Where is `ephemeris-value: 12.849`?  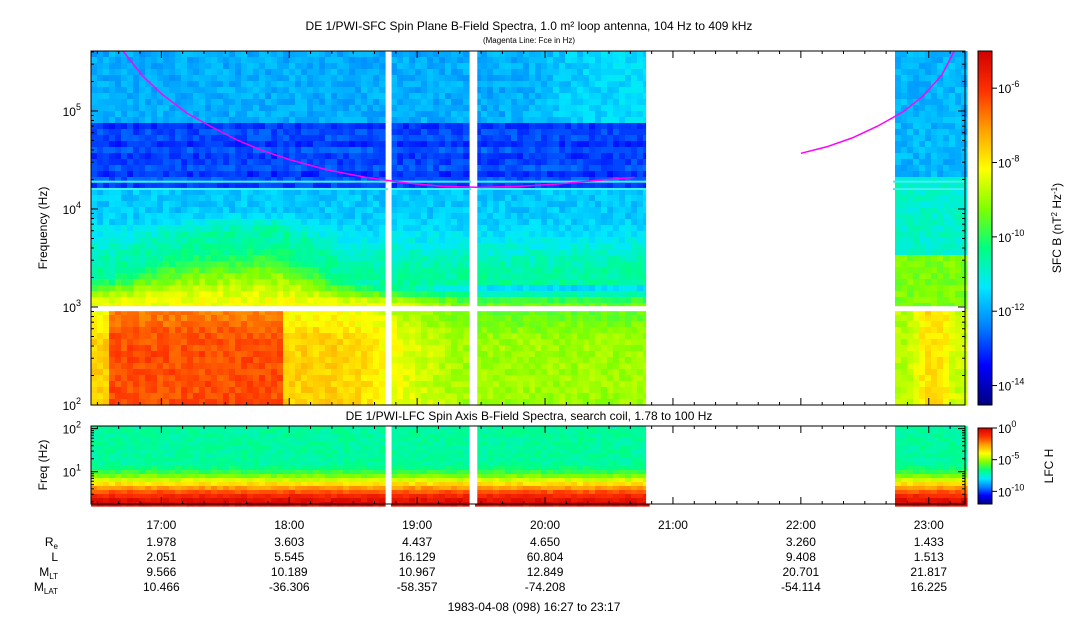
ephemeris-value: 12.849 is located at coordinates (545, 572).